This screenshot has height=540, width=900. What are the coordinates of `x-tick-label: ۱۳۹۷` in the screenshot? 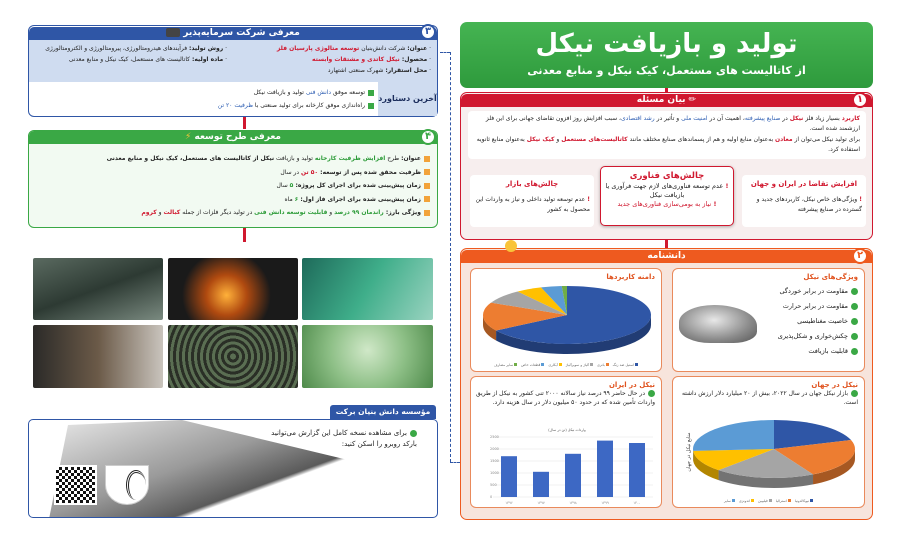 It's located at (541, 503).